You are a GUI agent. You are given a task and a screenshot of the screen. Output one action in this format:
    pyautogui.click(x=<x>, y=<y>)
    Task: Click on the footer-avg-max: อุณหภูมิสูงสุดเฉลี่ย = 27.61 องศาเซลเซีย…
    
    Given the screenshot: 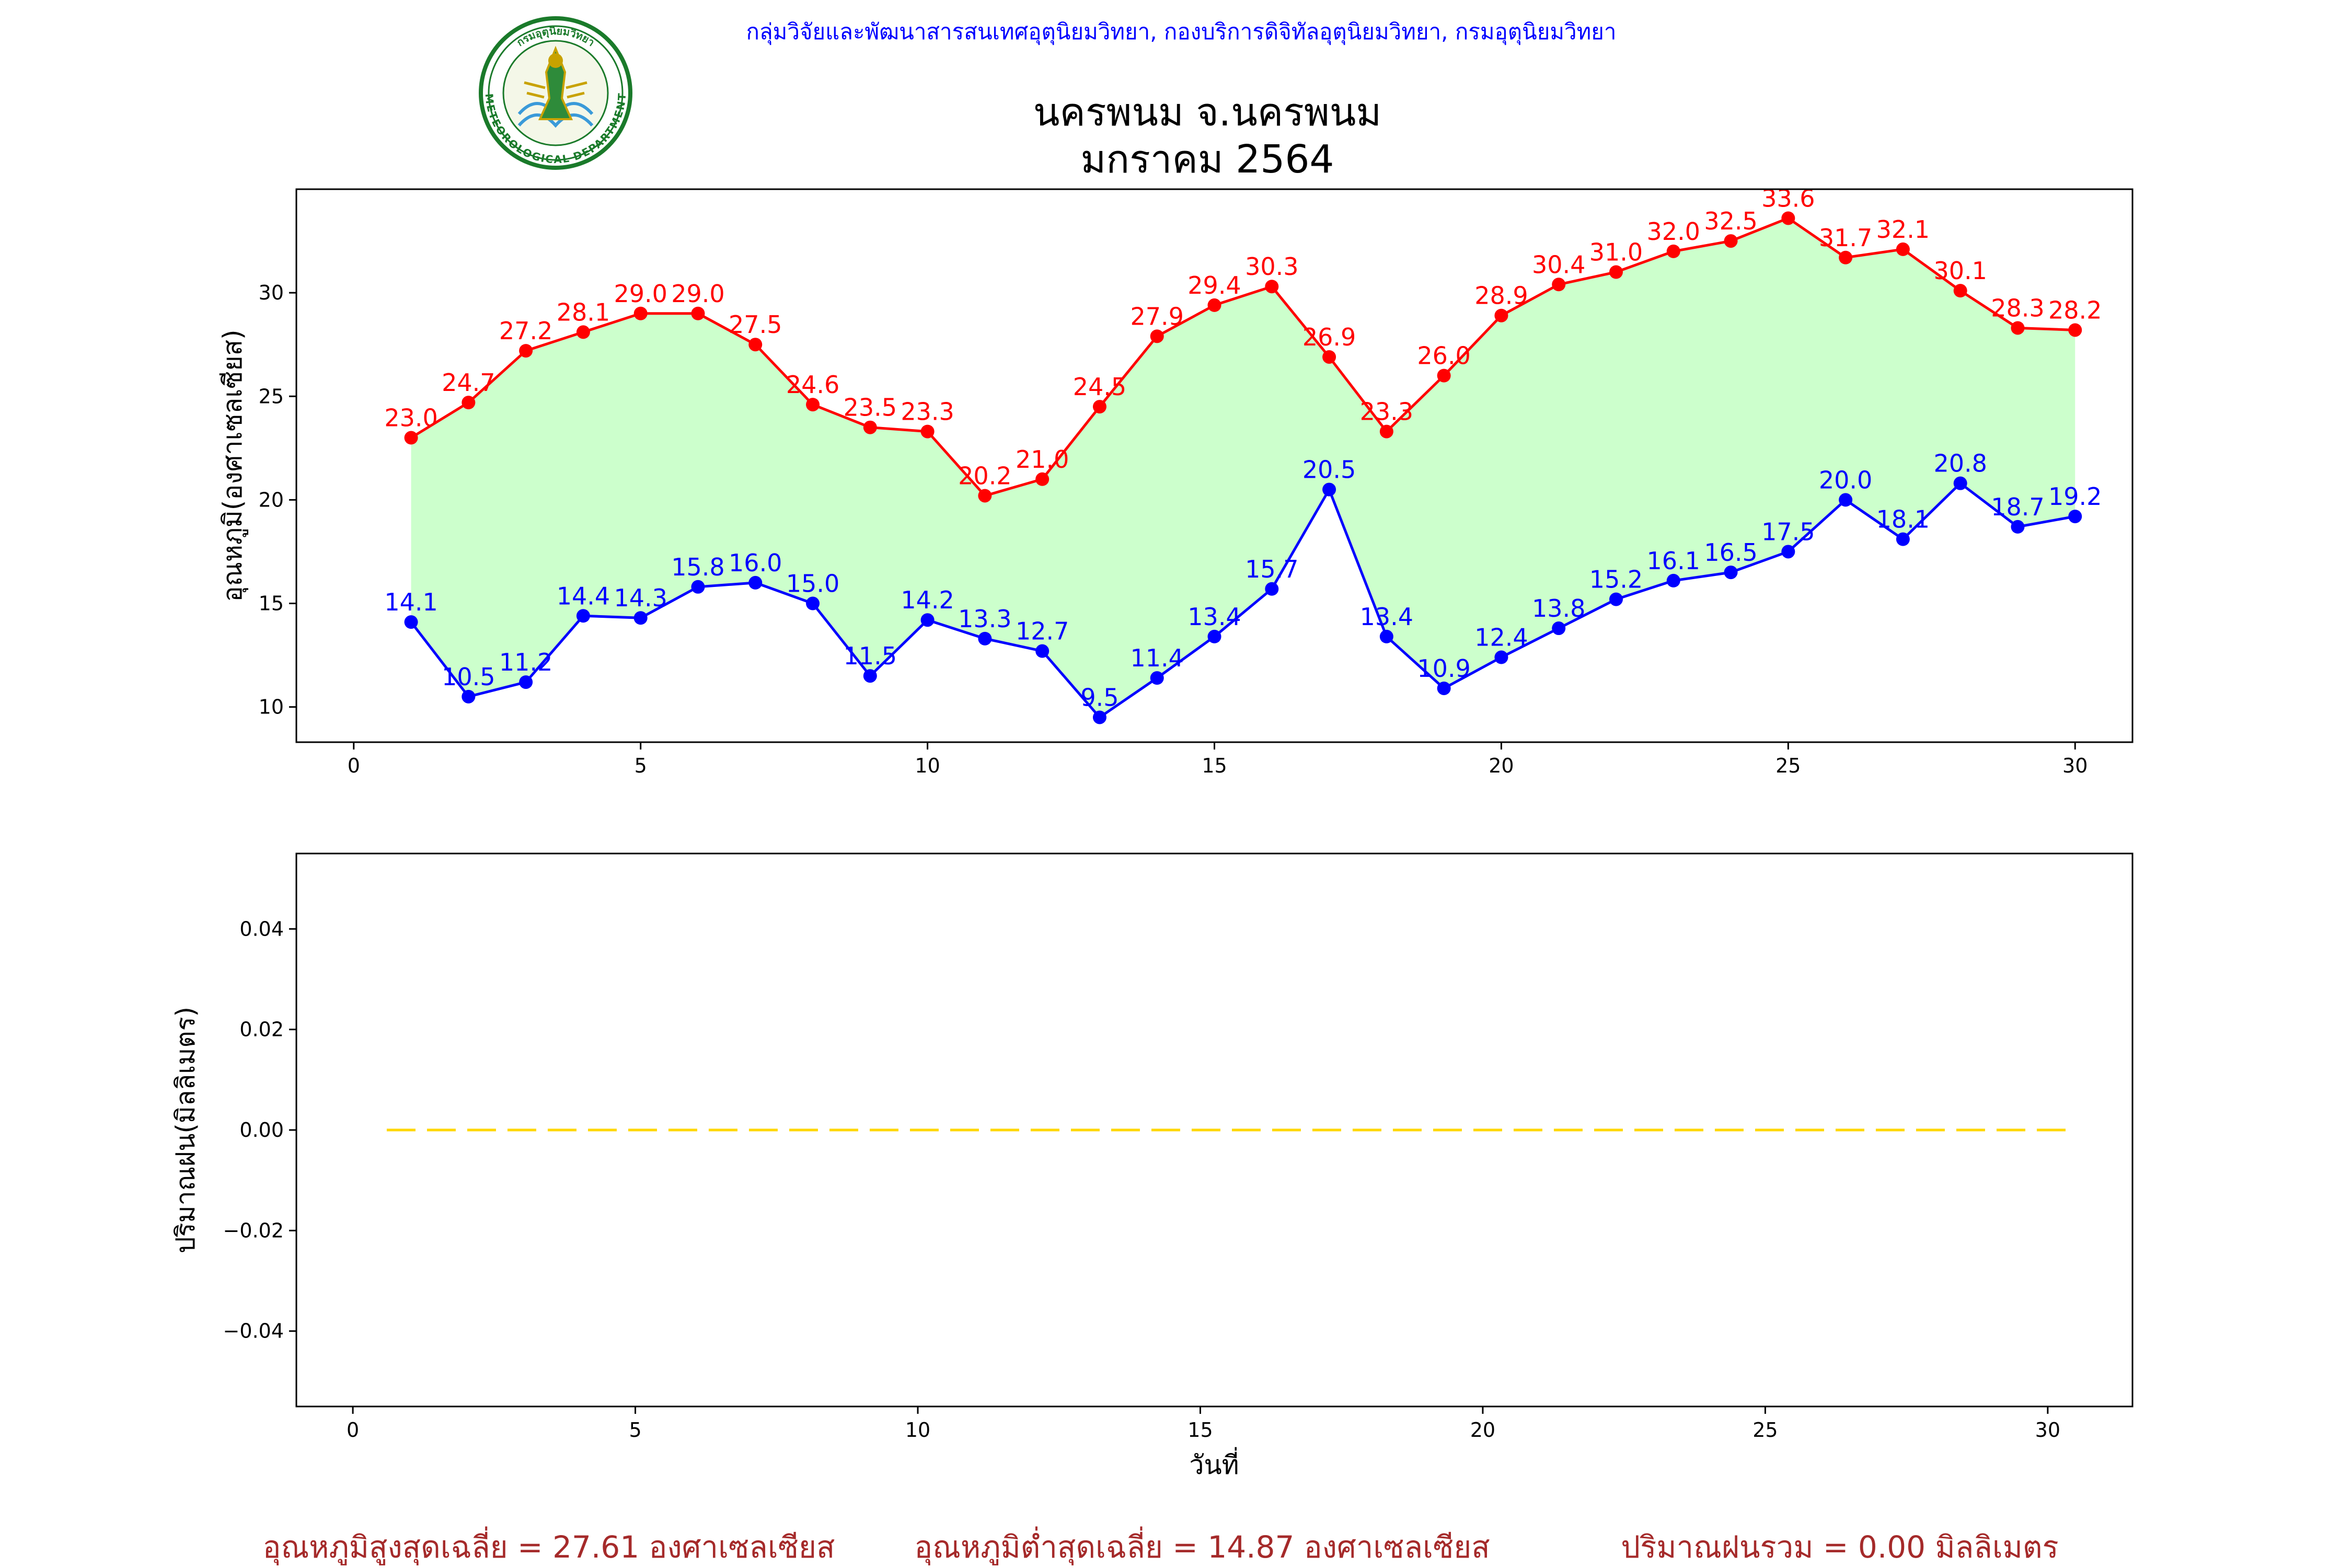 What is the action you would take?
    pyautogui.click(x=549, y=1546)
    